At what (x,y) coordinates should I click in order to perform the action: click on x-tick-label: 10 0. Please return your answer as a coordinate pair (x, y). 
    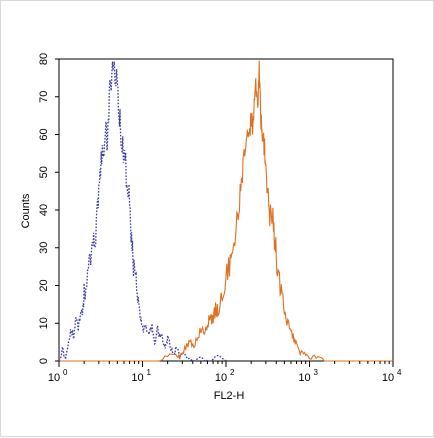
    Looking at the image, I should click on (58, 376).